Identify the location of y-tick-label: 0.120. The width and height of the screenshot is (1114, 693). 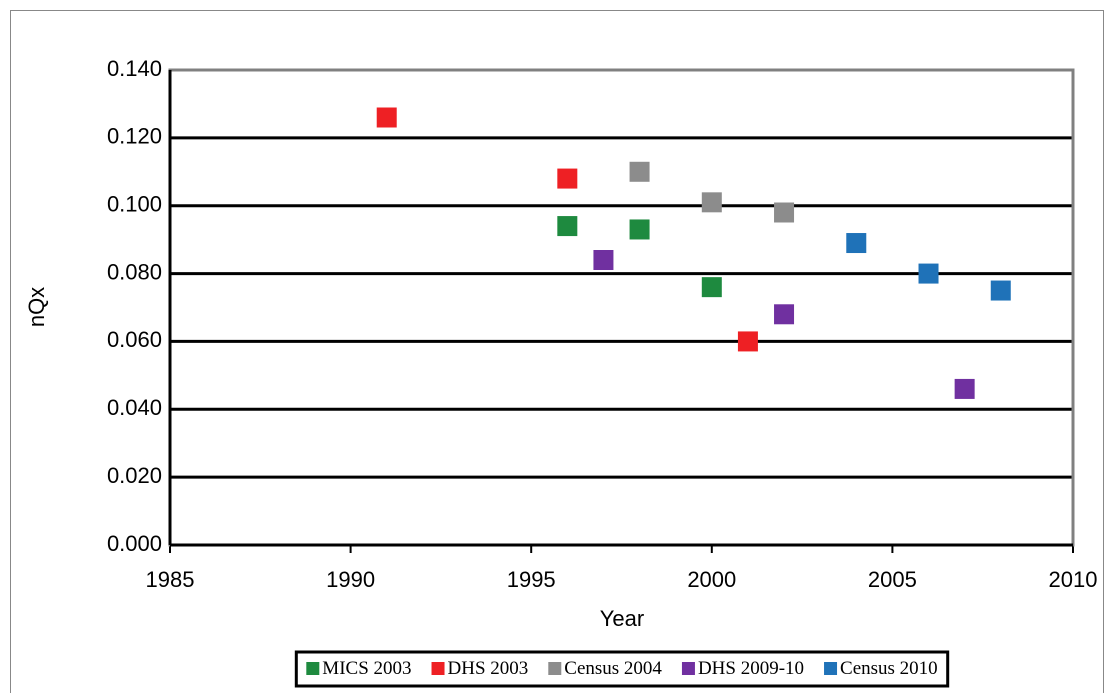
(134, 136).